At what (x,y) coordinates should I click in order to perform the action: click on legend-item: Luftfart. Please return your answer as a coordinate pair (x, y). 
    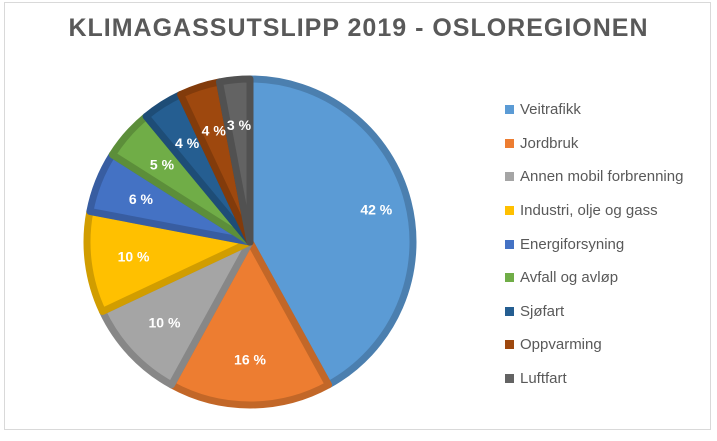
    Looking at the image, I should click on (607, 379).